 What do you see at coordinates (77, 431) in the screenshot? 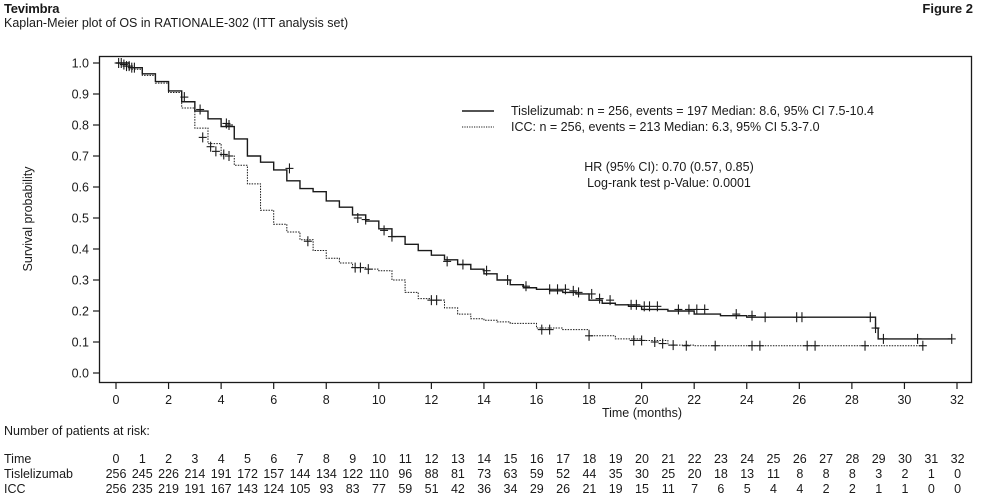
I see `risk-table-title: Number of patients at risk:` at bounding box center [77, 431].